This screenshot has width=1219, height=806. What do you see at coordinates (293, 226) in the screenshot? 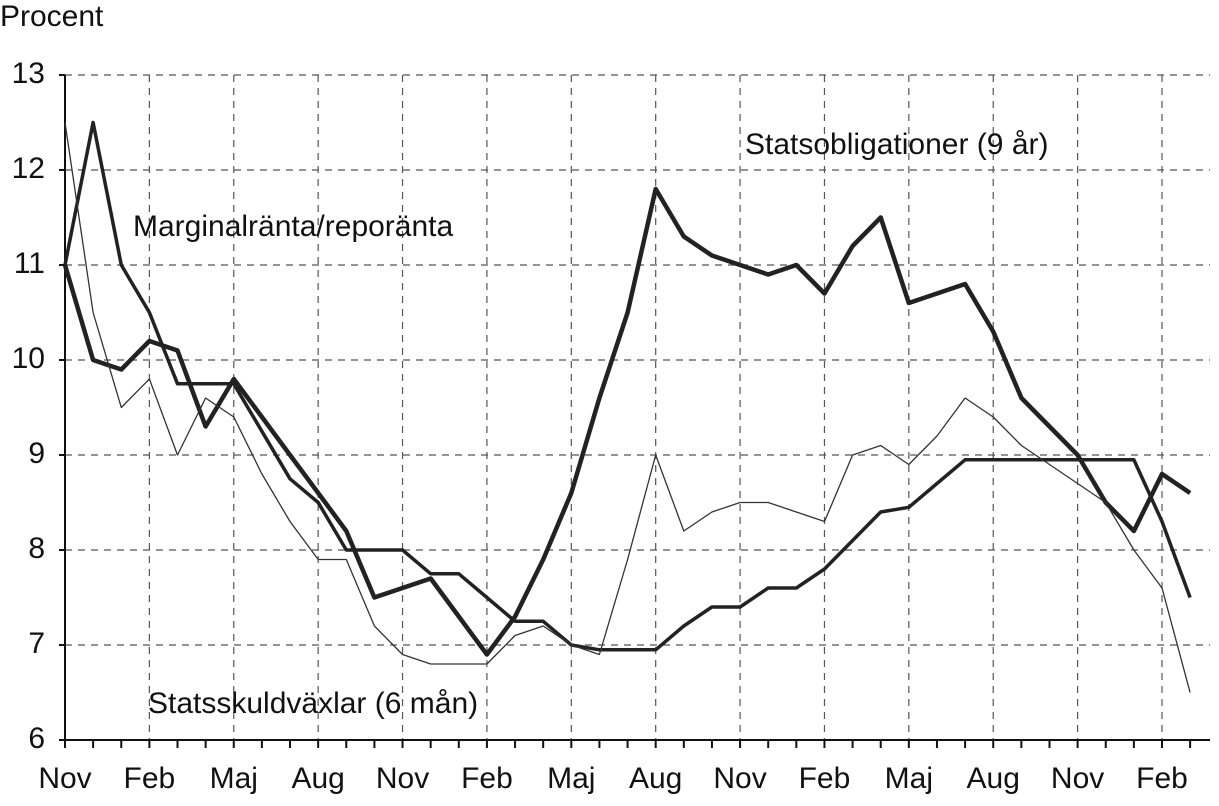
I see `series-label: Marginalränta/reporänta` at bounding box center [293, 226].